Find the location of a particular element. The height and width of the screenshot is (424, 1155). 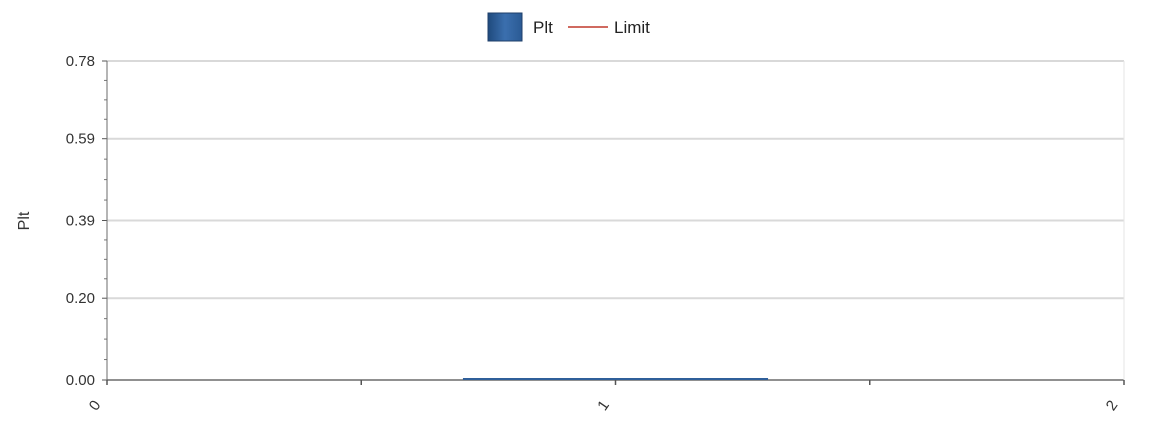

marks-layer is located at coordinates (615, 379).